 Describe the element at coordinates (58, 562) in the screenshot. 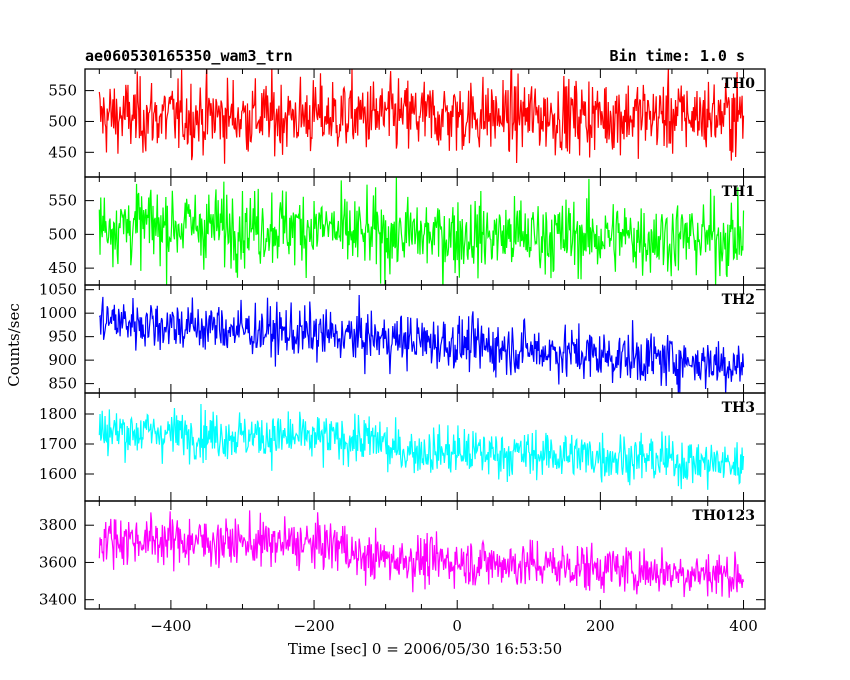

I see `y-tick-label: 3600` at that location.